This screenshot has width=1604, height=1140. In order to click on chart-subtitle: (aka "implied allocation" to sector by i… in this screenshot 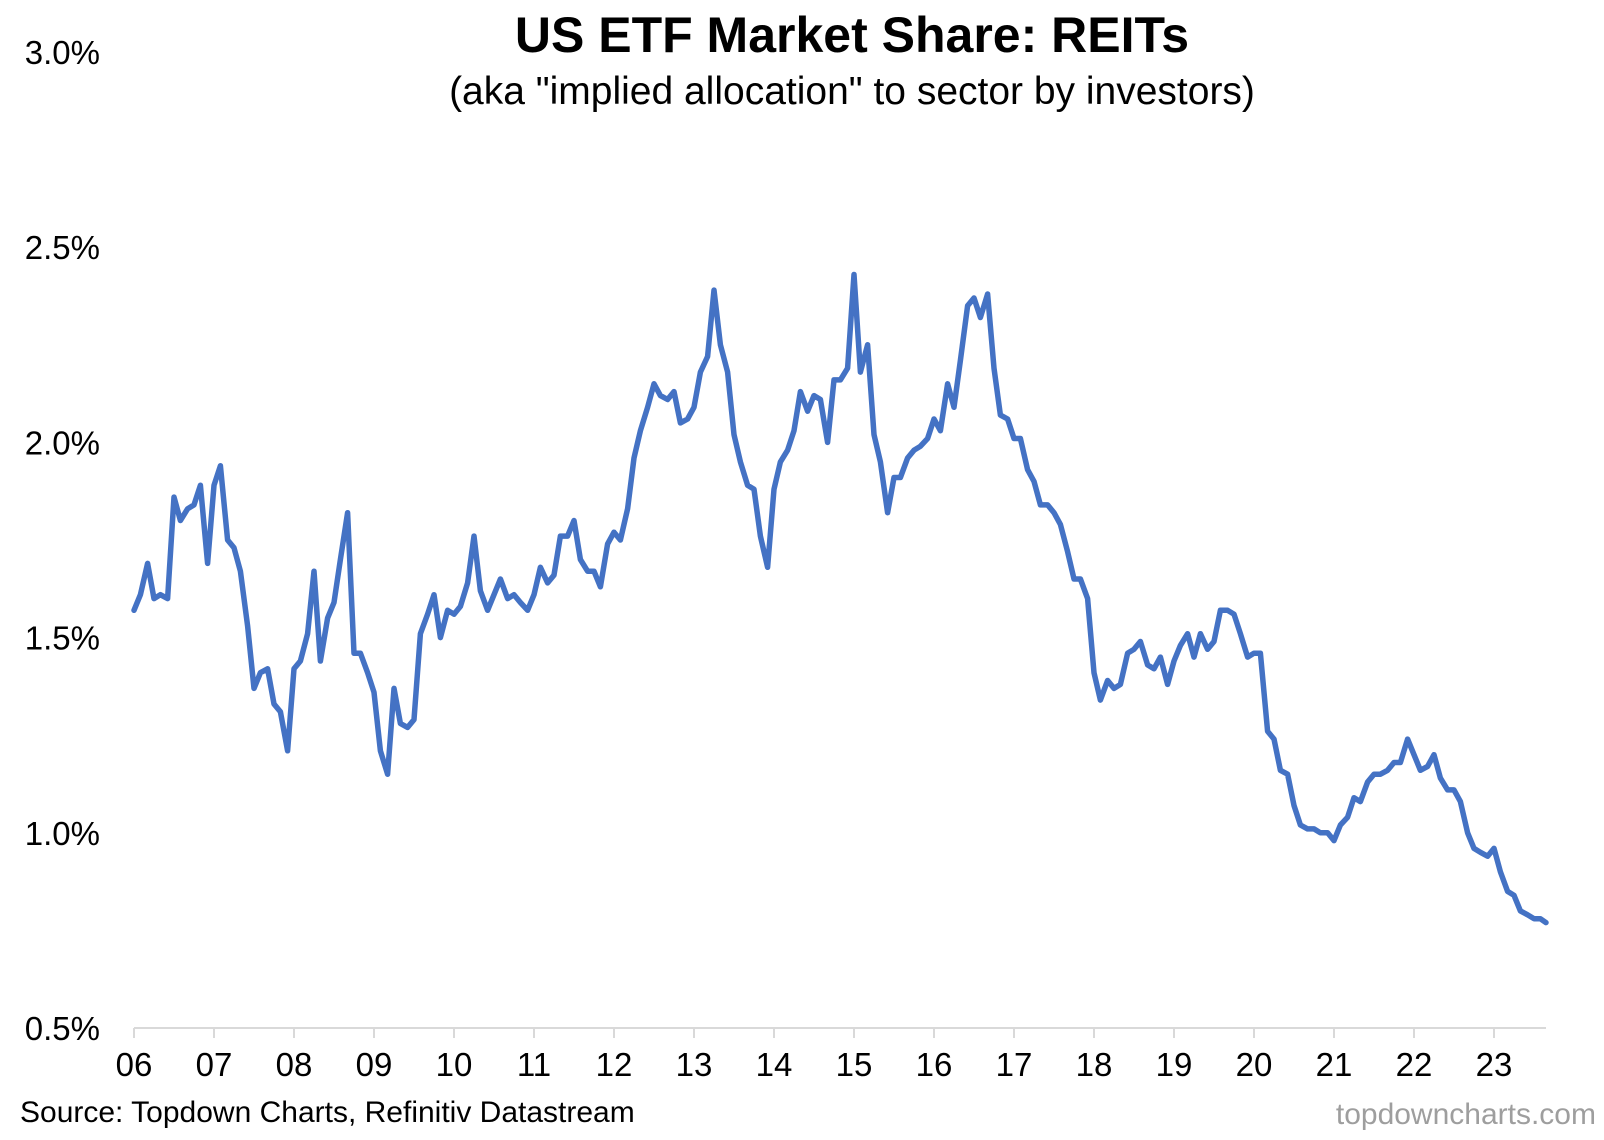, I will do `click(852, 91)`.